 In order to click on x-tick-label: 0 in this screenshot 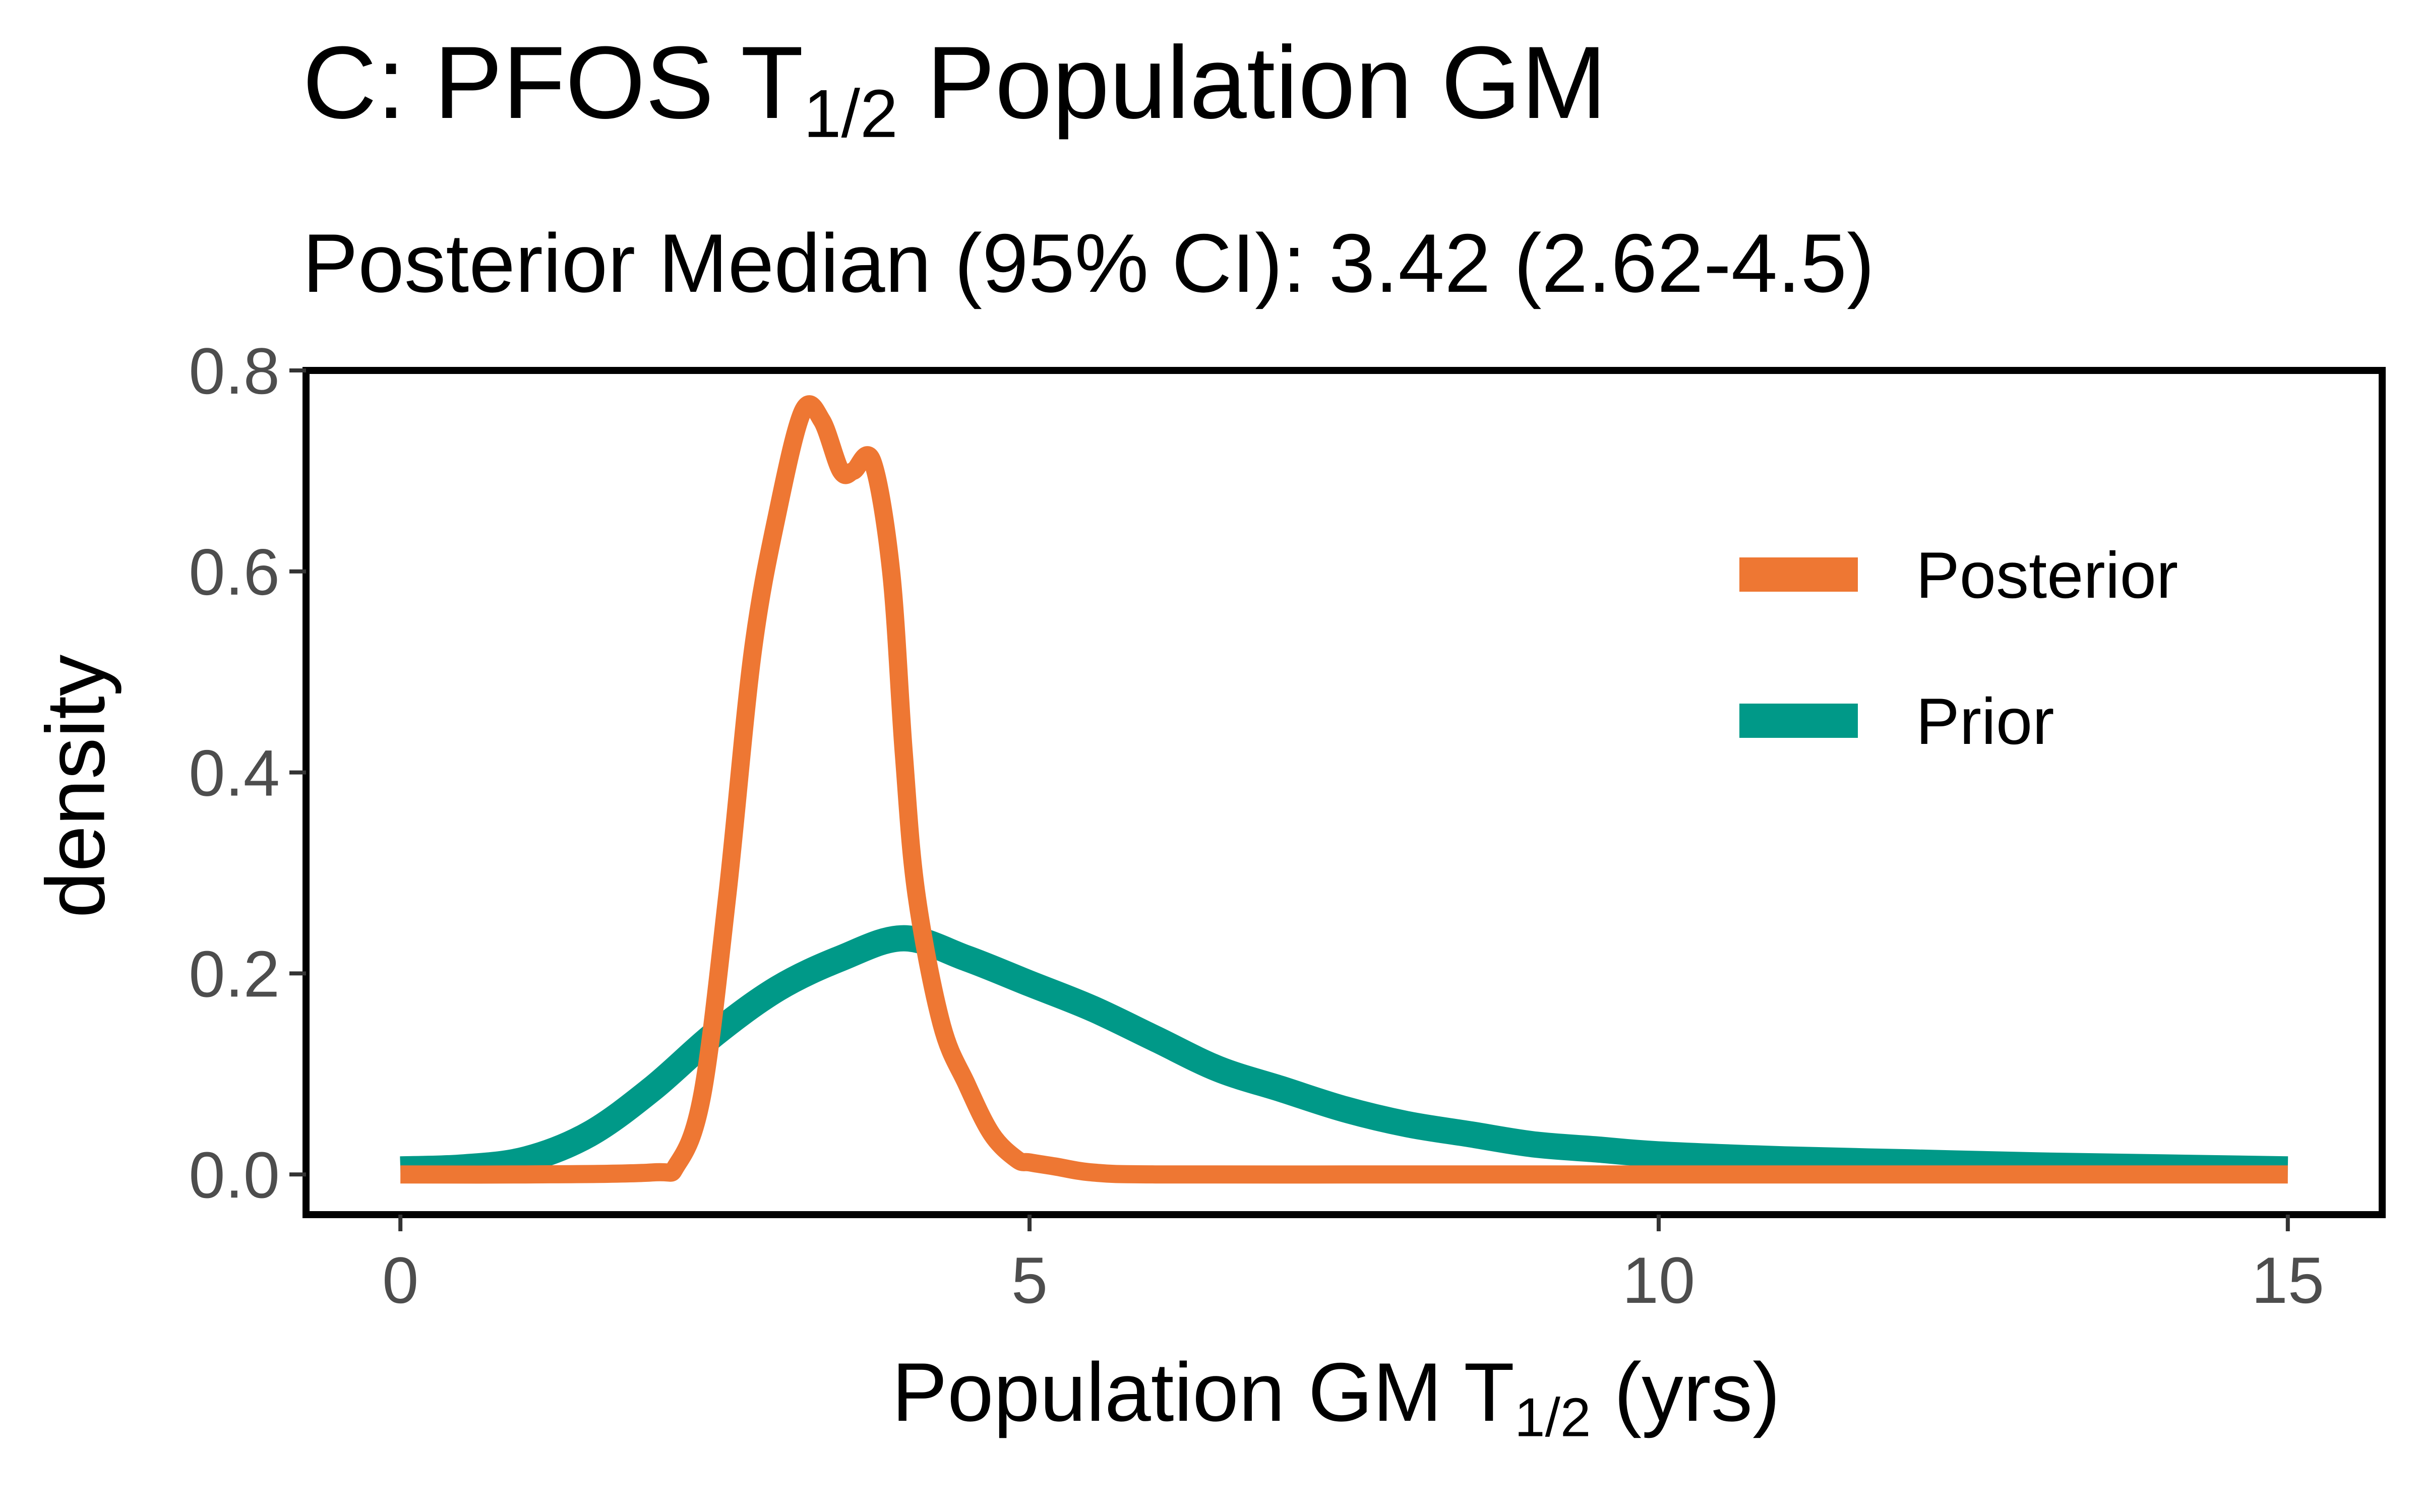, I will do `click(400, 1280)`.